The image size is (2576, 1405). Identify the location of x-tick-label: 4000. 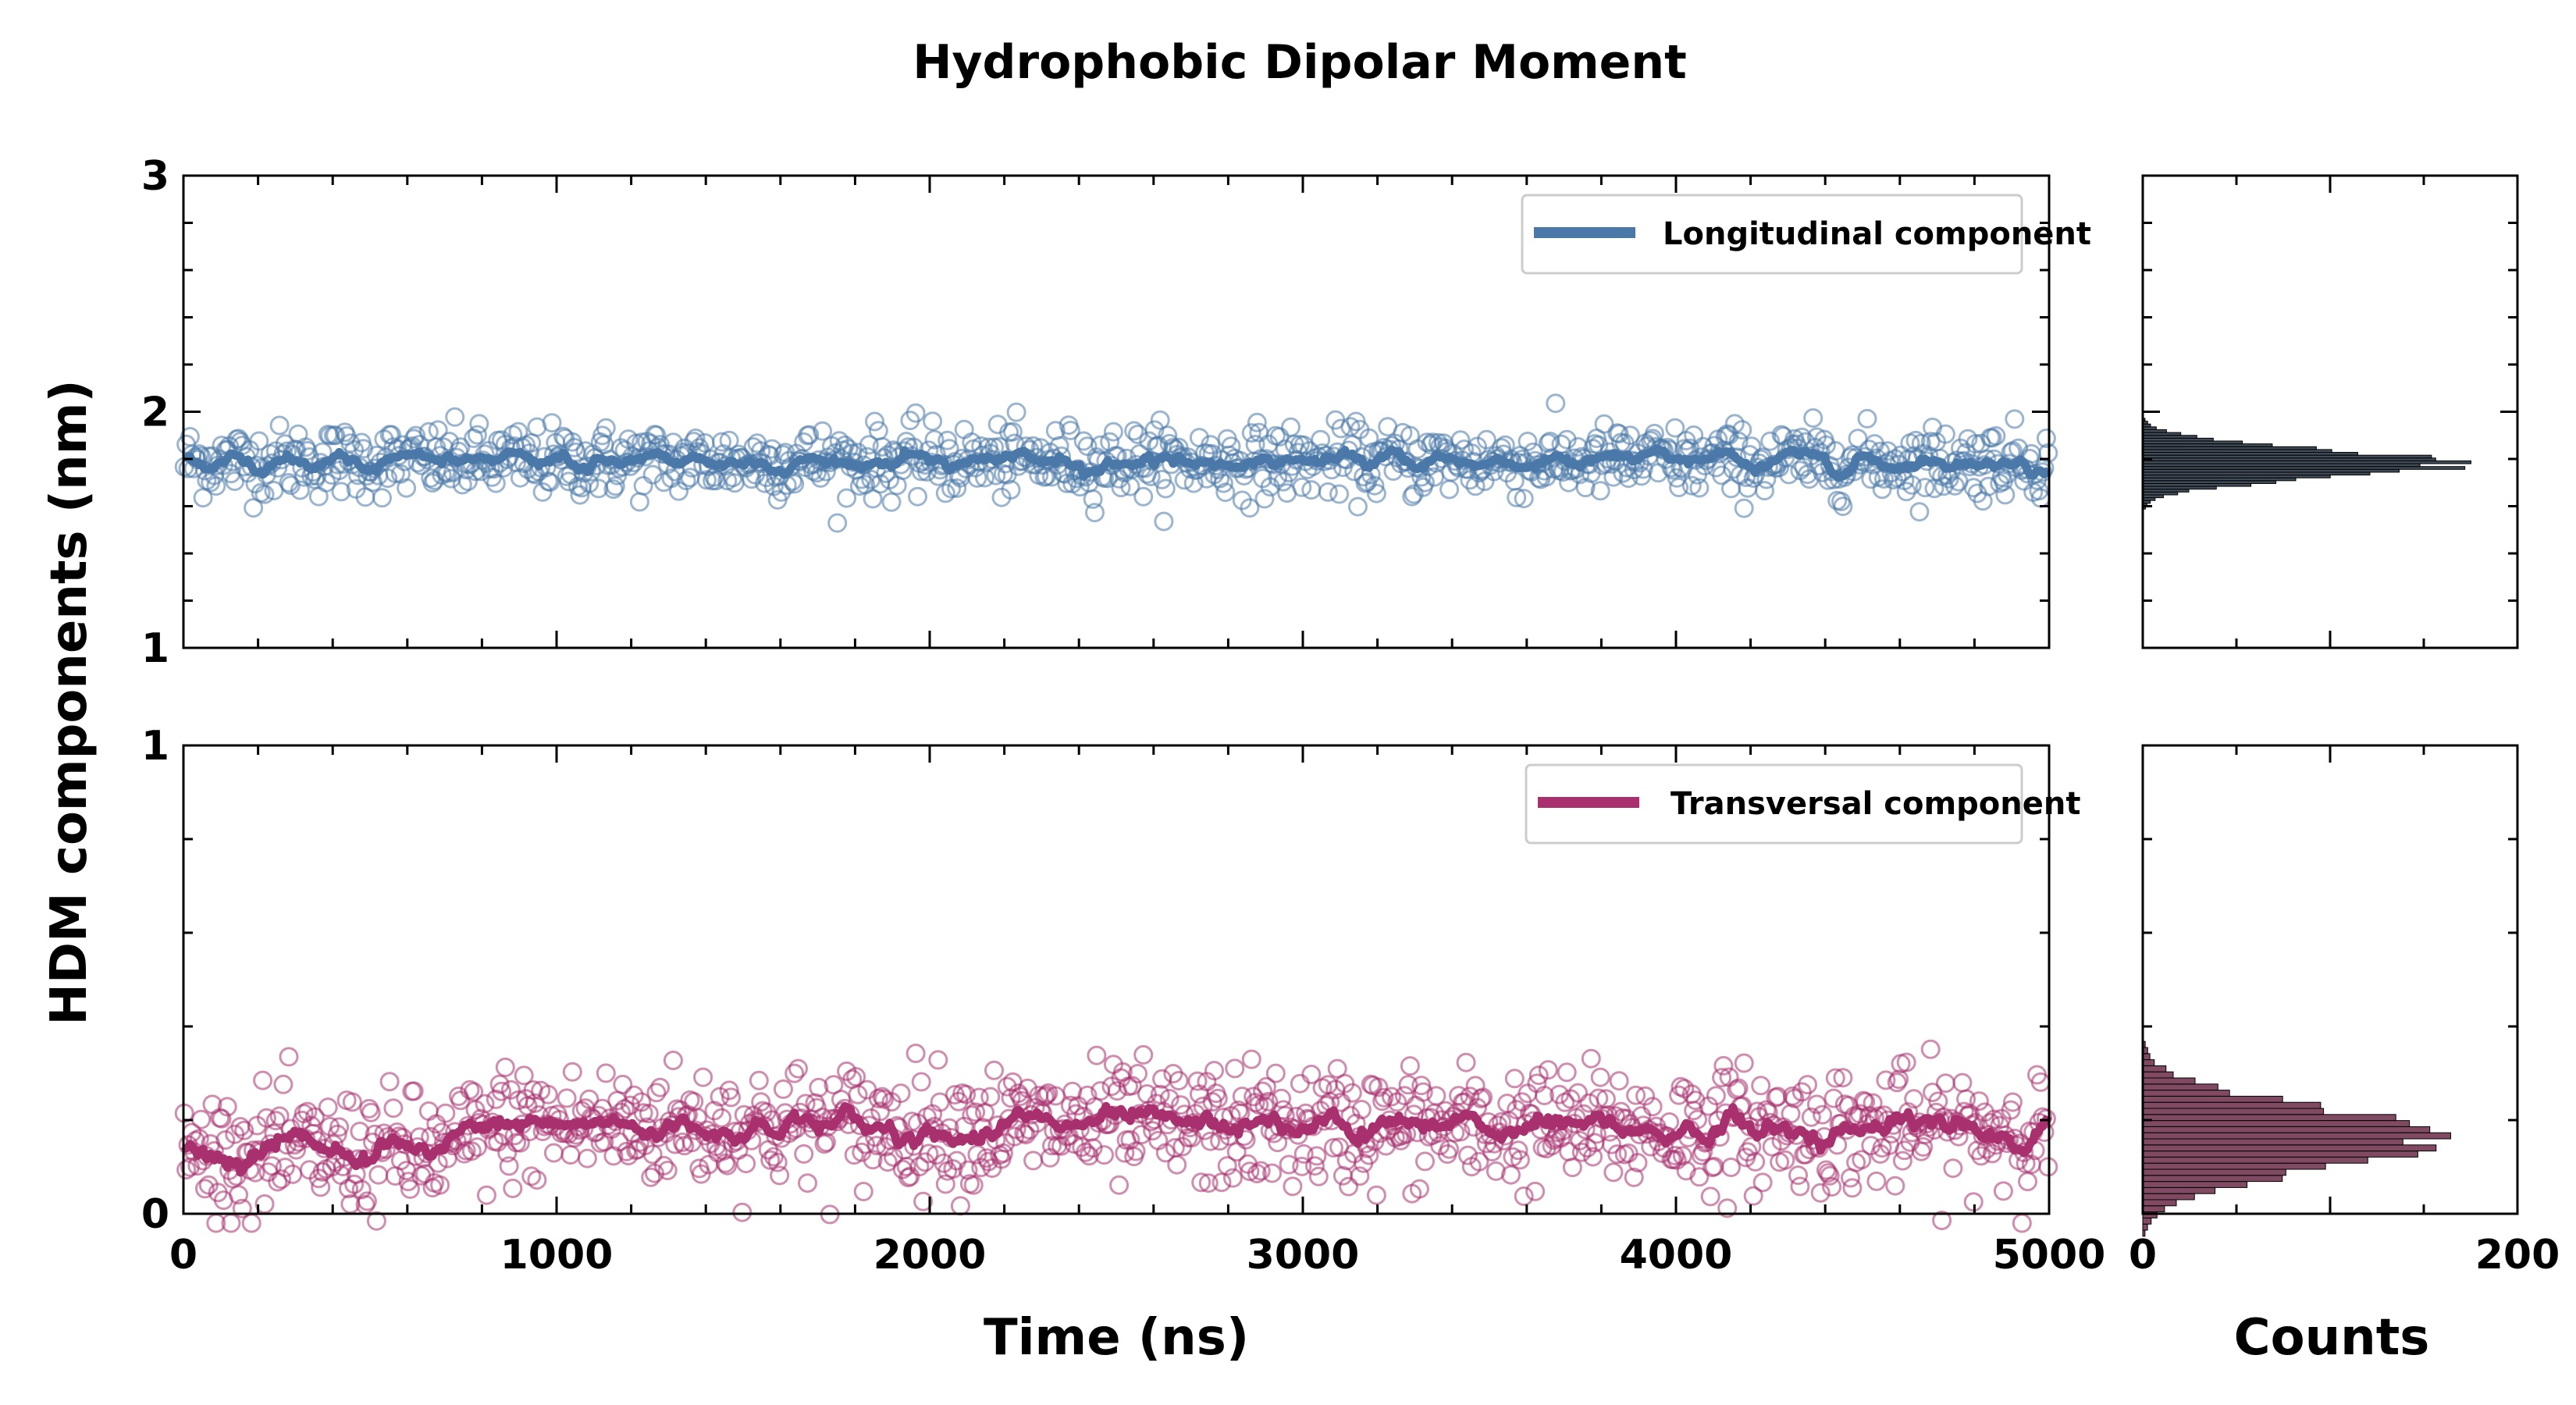
(1677, 1255).